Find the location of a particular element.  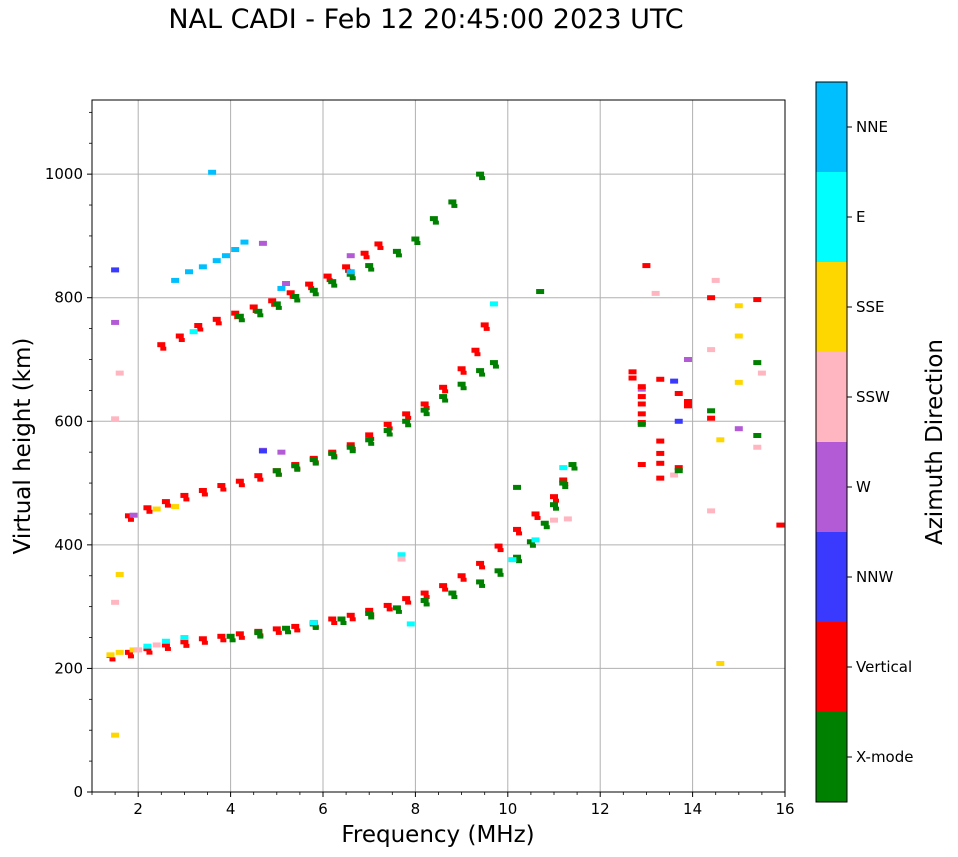

y-tick-label: 600 is located at coordinates (68, 421).